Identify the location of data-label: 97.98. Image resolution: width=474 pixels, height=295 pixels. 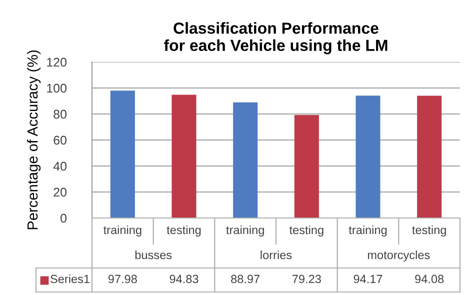
(122, 279).